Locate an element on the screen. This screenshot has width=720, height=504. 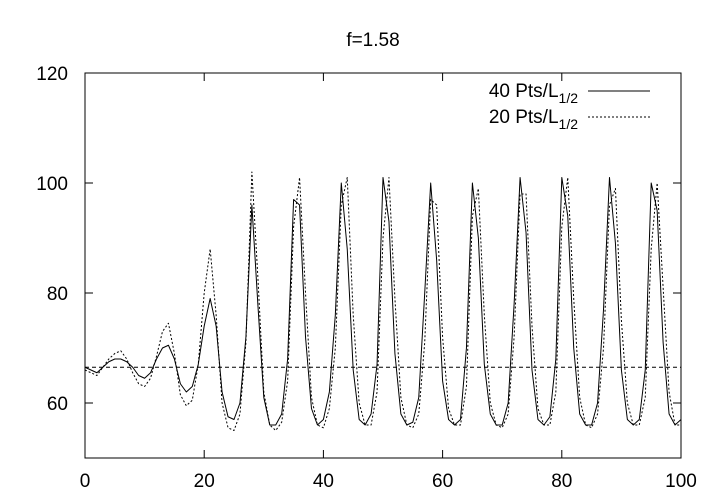
chart-title: f=1.58 is located at coordinates (372, 40).